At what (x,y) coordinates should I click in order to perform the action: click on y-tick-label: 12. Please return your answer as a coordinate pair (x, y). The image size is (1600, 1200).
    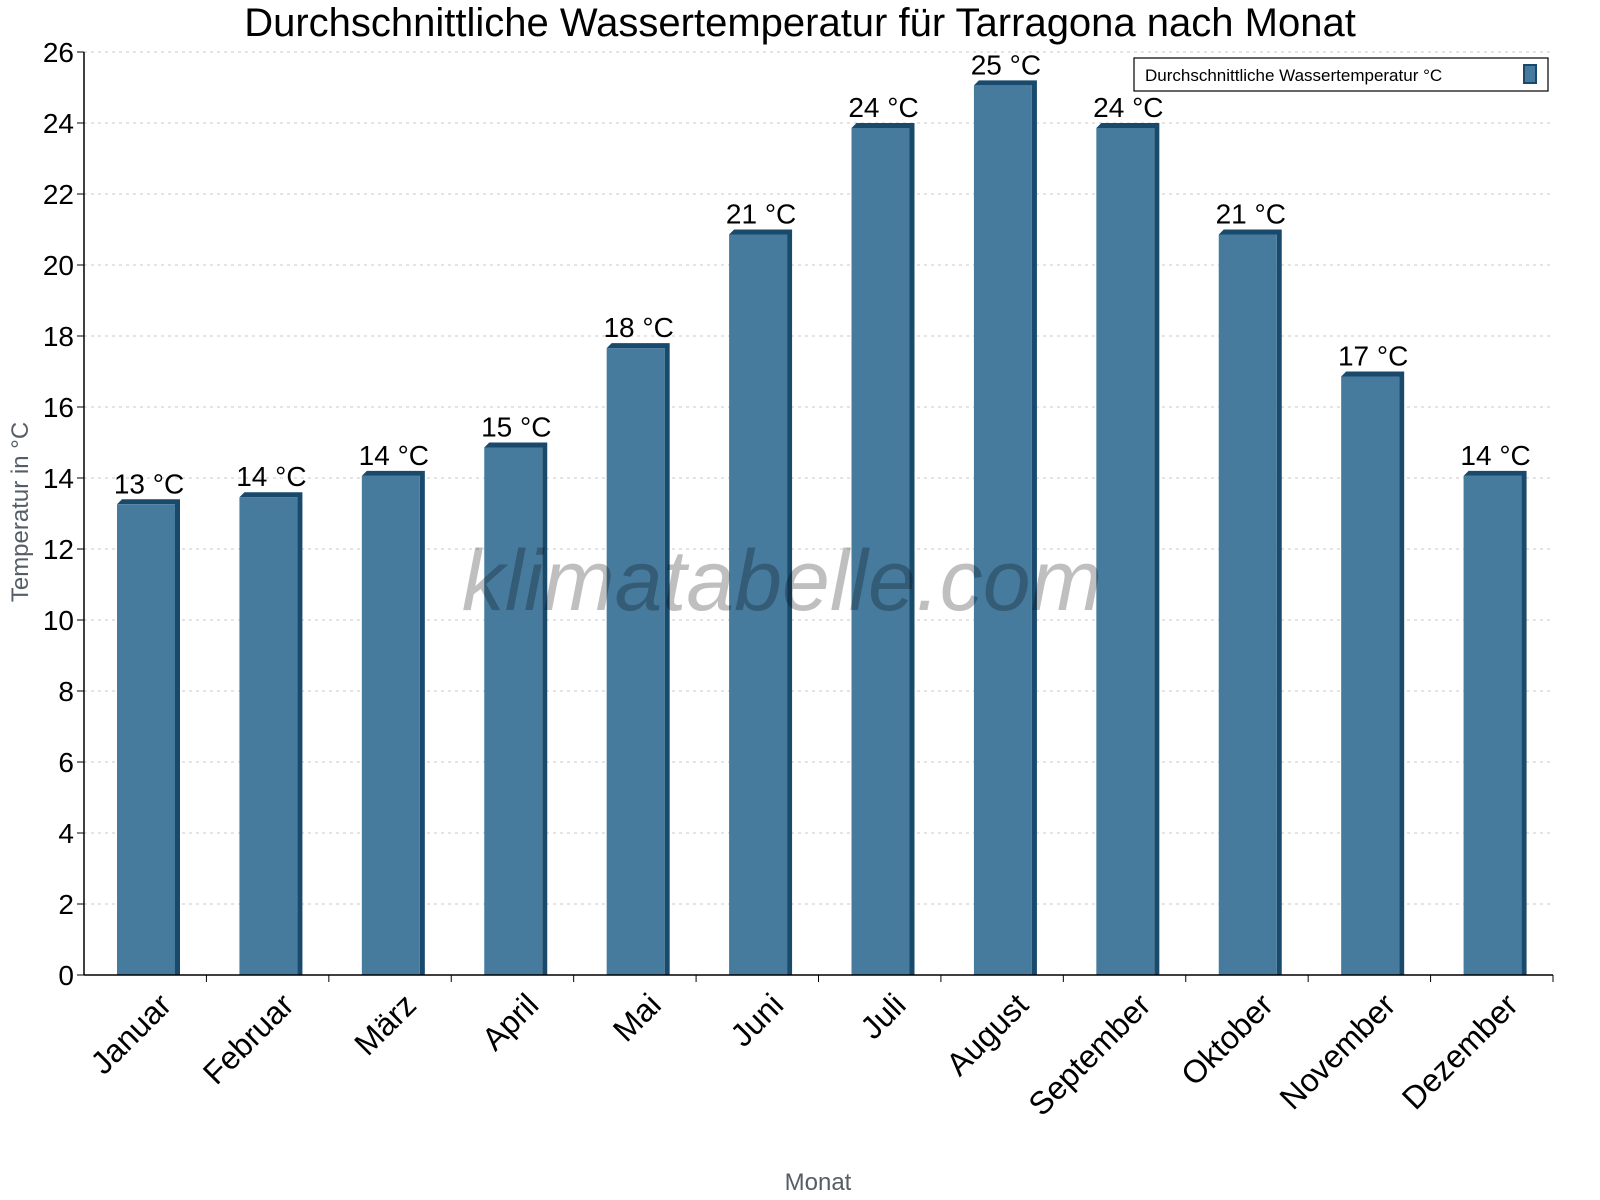
    Looking at the image, I should click on (58, 549).